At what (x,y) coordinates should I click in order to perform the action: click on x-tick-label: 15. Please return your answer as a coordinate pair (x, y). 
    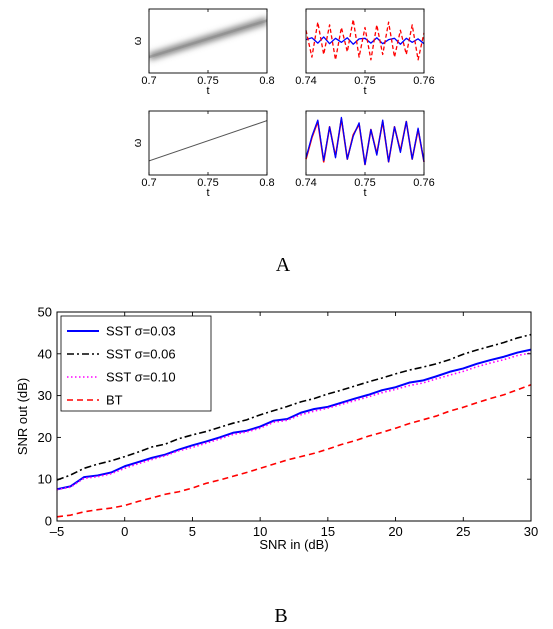
    Looking at the image, I should click on (328, 531).